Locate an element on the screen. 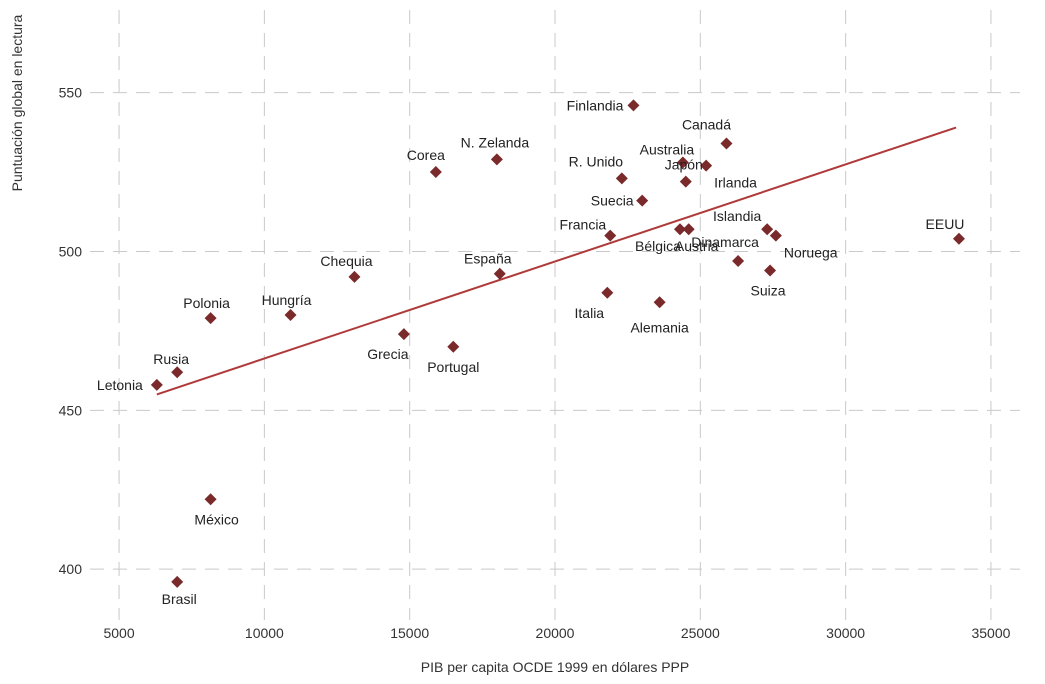 Image resolution: width=1045 pixels, height=684 pixels. point-label: Alemania is located at coordinates (659, 327).